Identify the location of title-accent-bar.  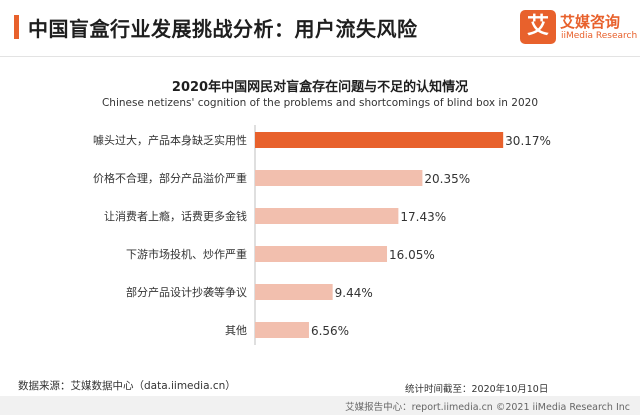
(16, 27).